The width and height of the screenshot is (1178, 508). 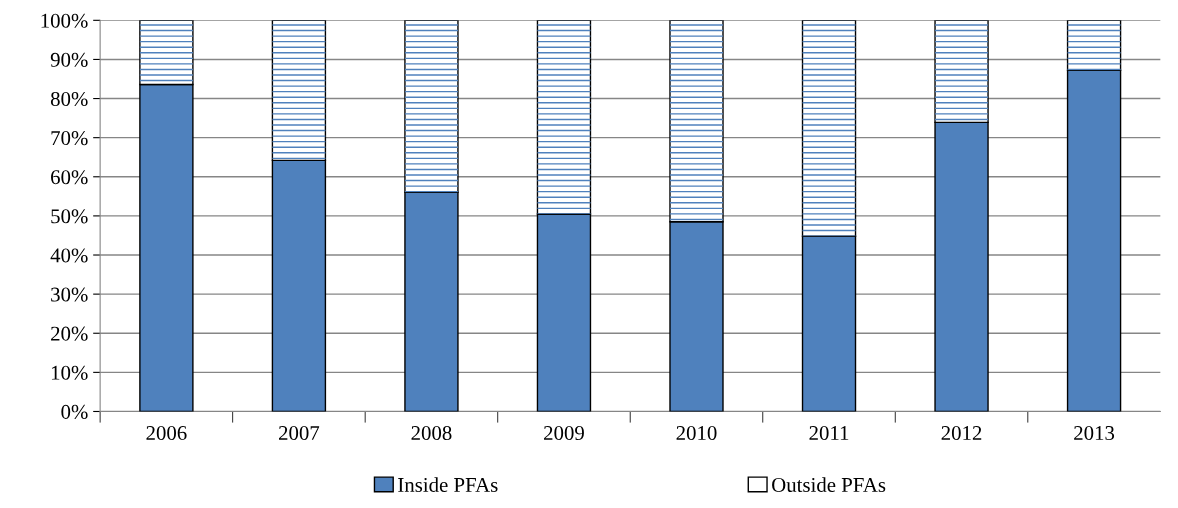 I want to click on legend-label: Inside PFAs, so click(x=448, y=484).